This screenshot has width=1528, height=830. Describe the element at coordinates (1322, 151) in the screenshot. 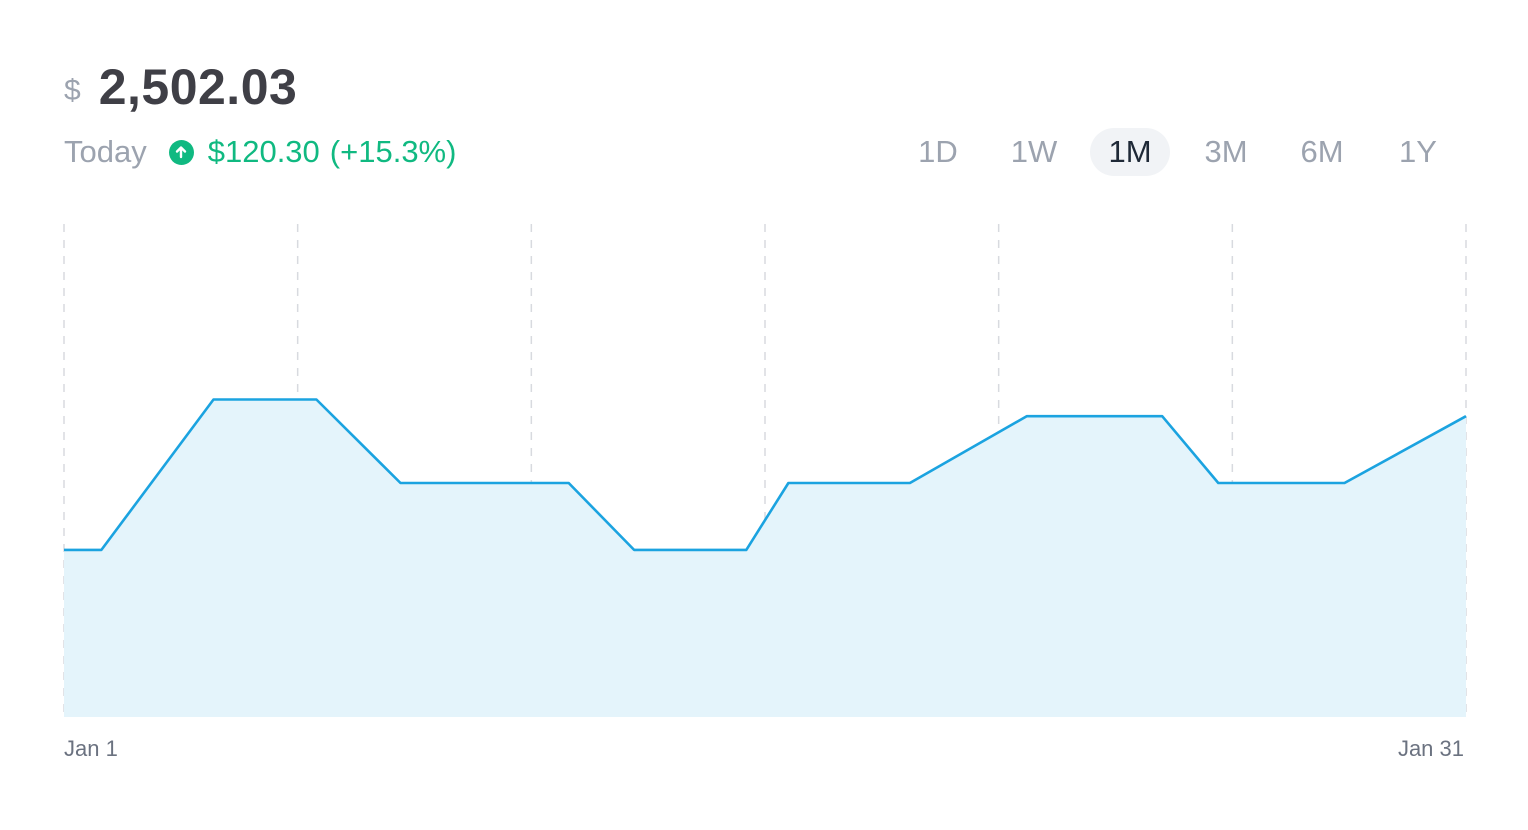

I see `range-6m-button: 6M` at that location.